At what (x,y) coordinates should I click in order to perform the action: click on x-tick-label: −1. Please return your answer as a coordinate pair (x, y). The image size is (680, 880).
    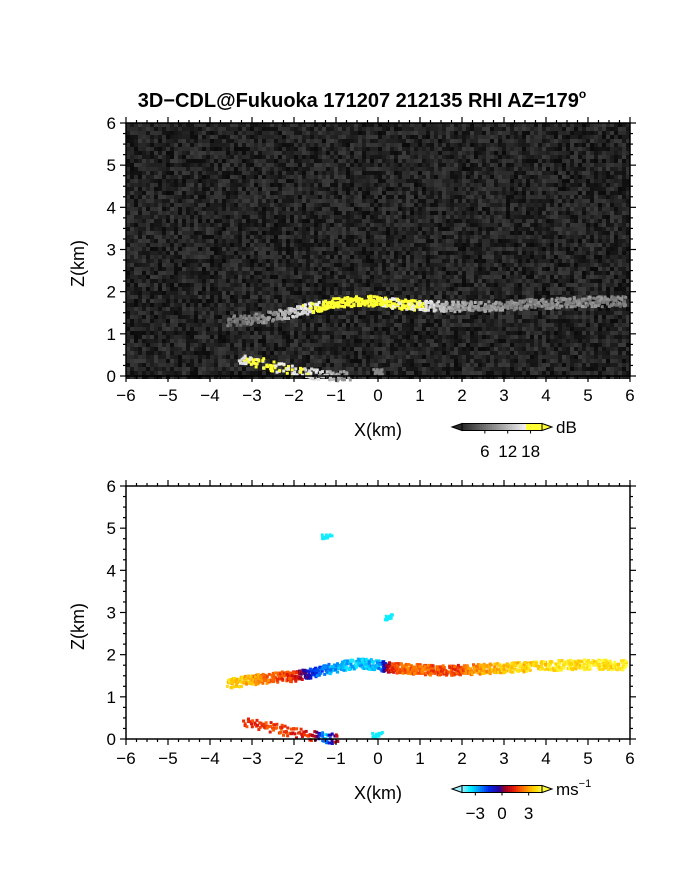
    Looking at the image, I should click on (335, 395).